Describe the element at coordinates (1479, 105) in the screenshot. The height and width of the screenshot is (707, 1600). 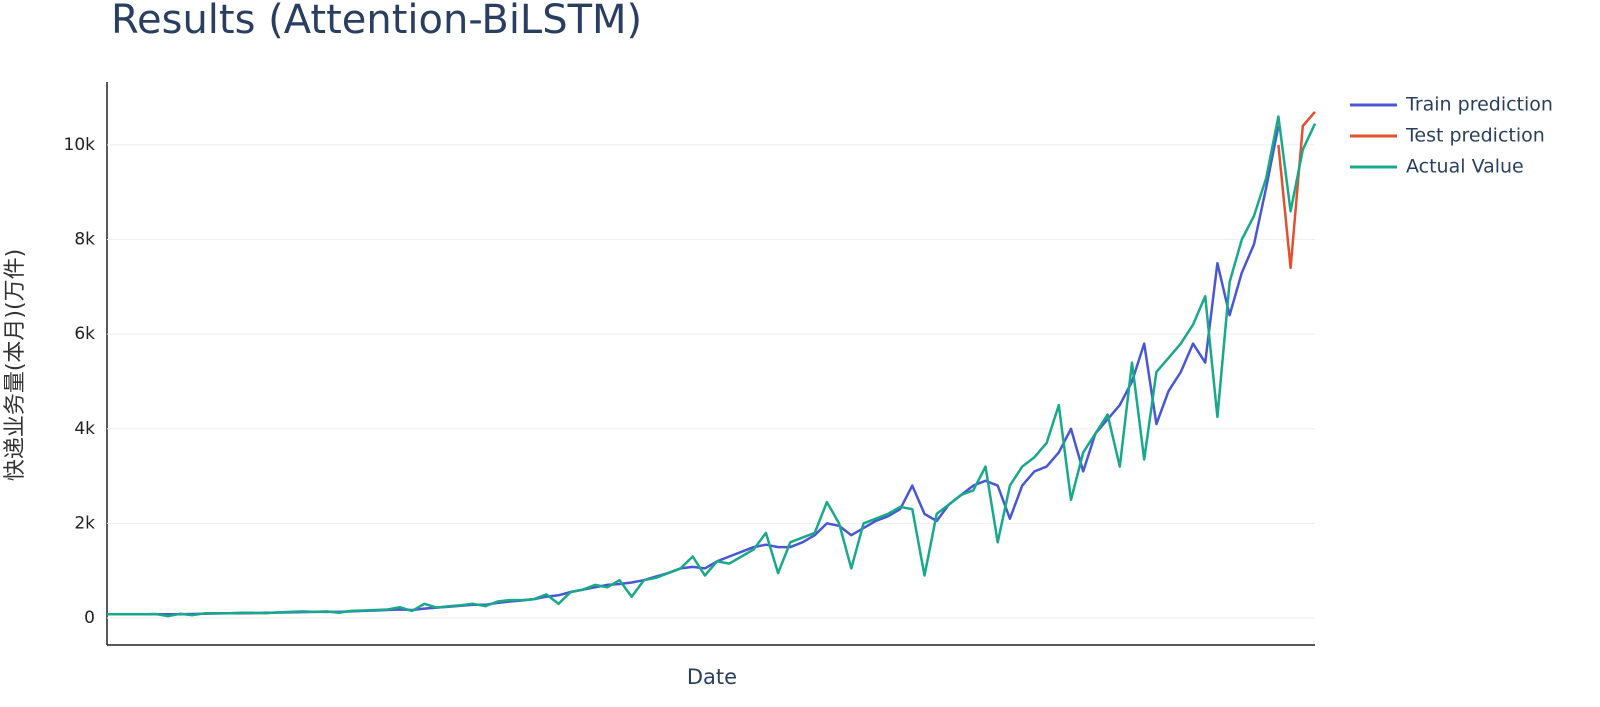
I see `legend-label: Train prediction` at that location.